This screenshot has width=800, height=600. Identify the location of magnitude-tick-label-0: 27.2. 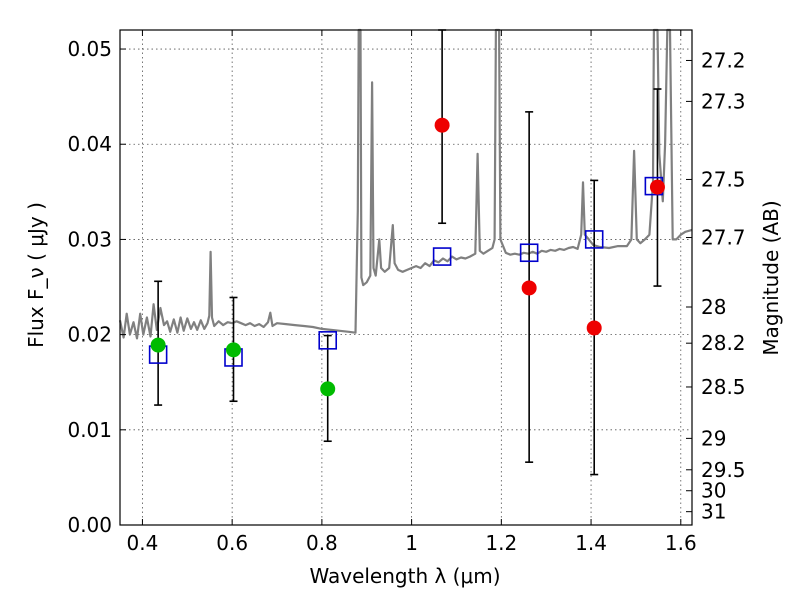
(723, 60).